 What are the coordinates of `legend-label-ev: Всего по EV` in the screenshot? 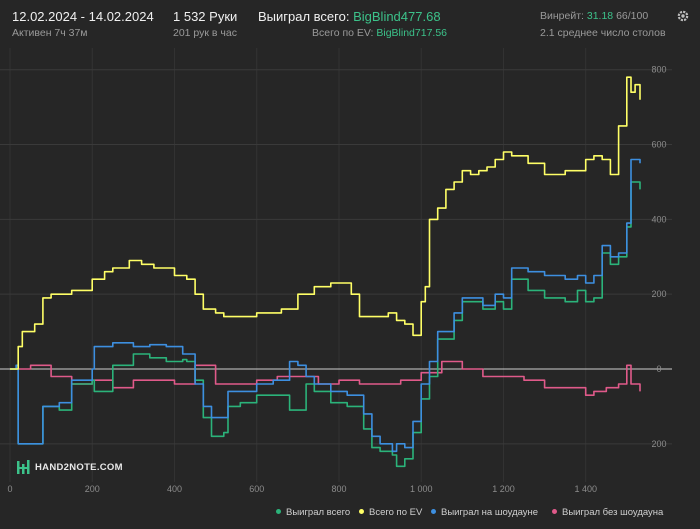 It's located at (396, 512).